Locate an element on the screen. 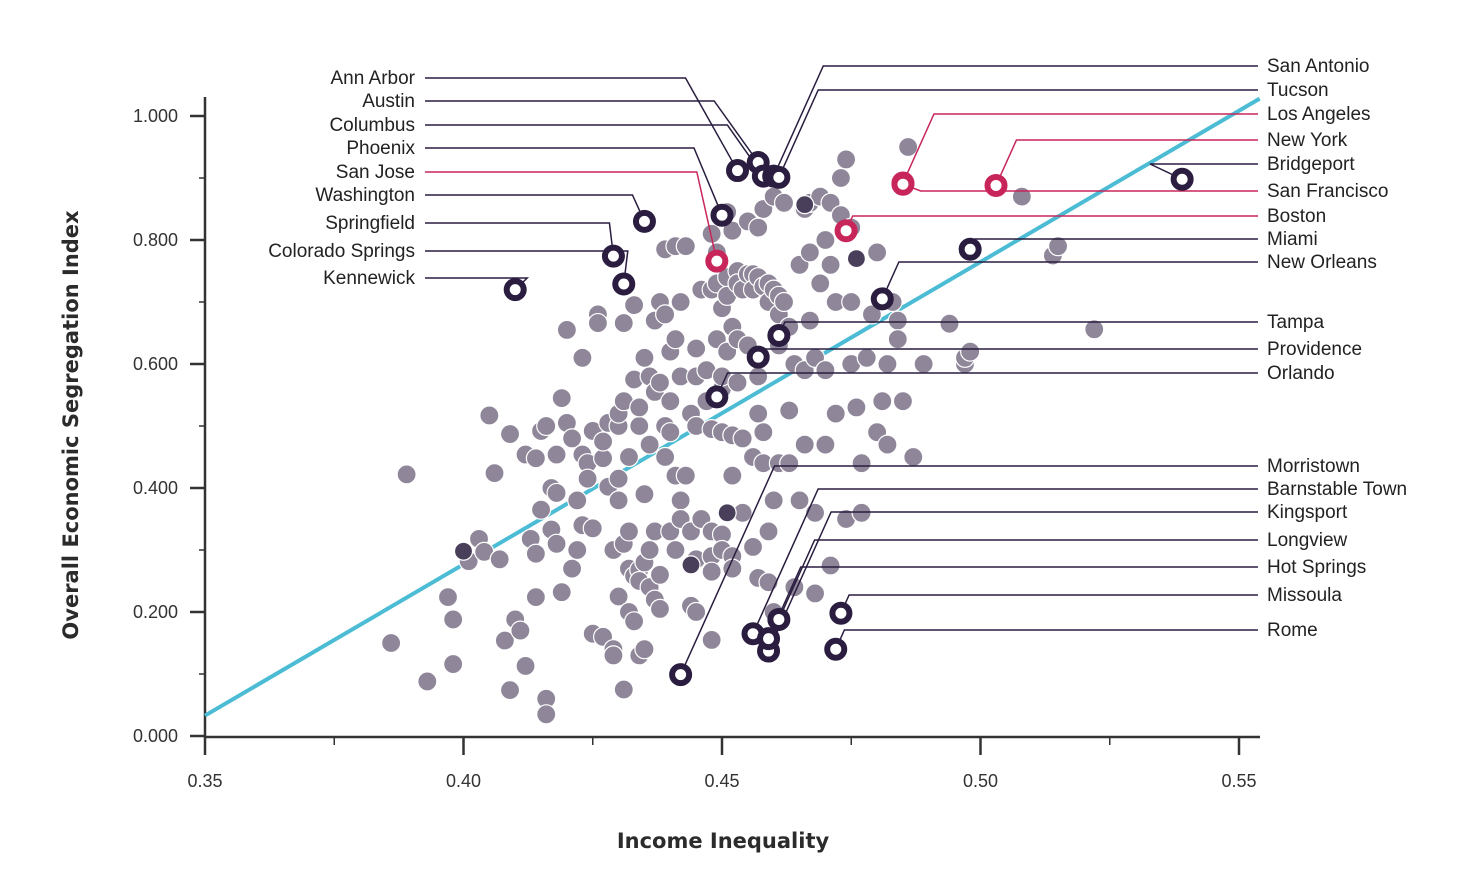  y-tick-label: 1.000 is located at coordinates (155, 116).